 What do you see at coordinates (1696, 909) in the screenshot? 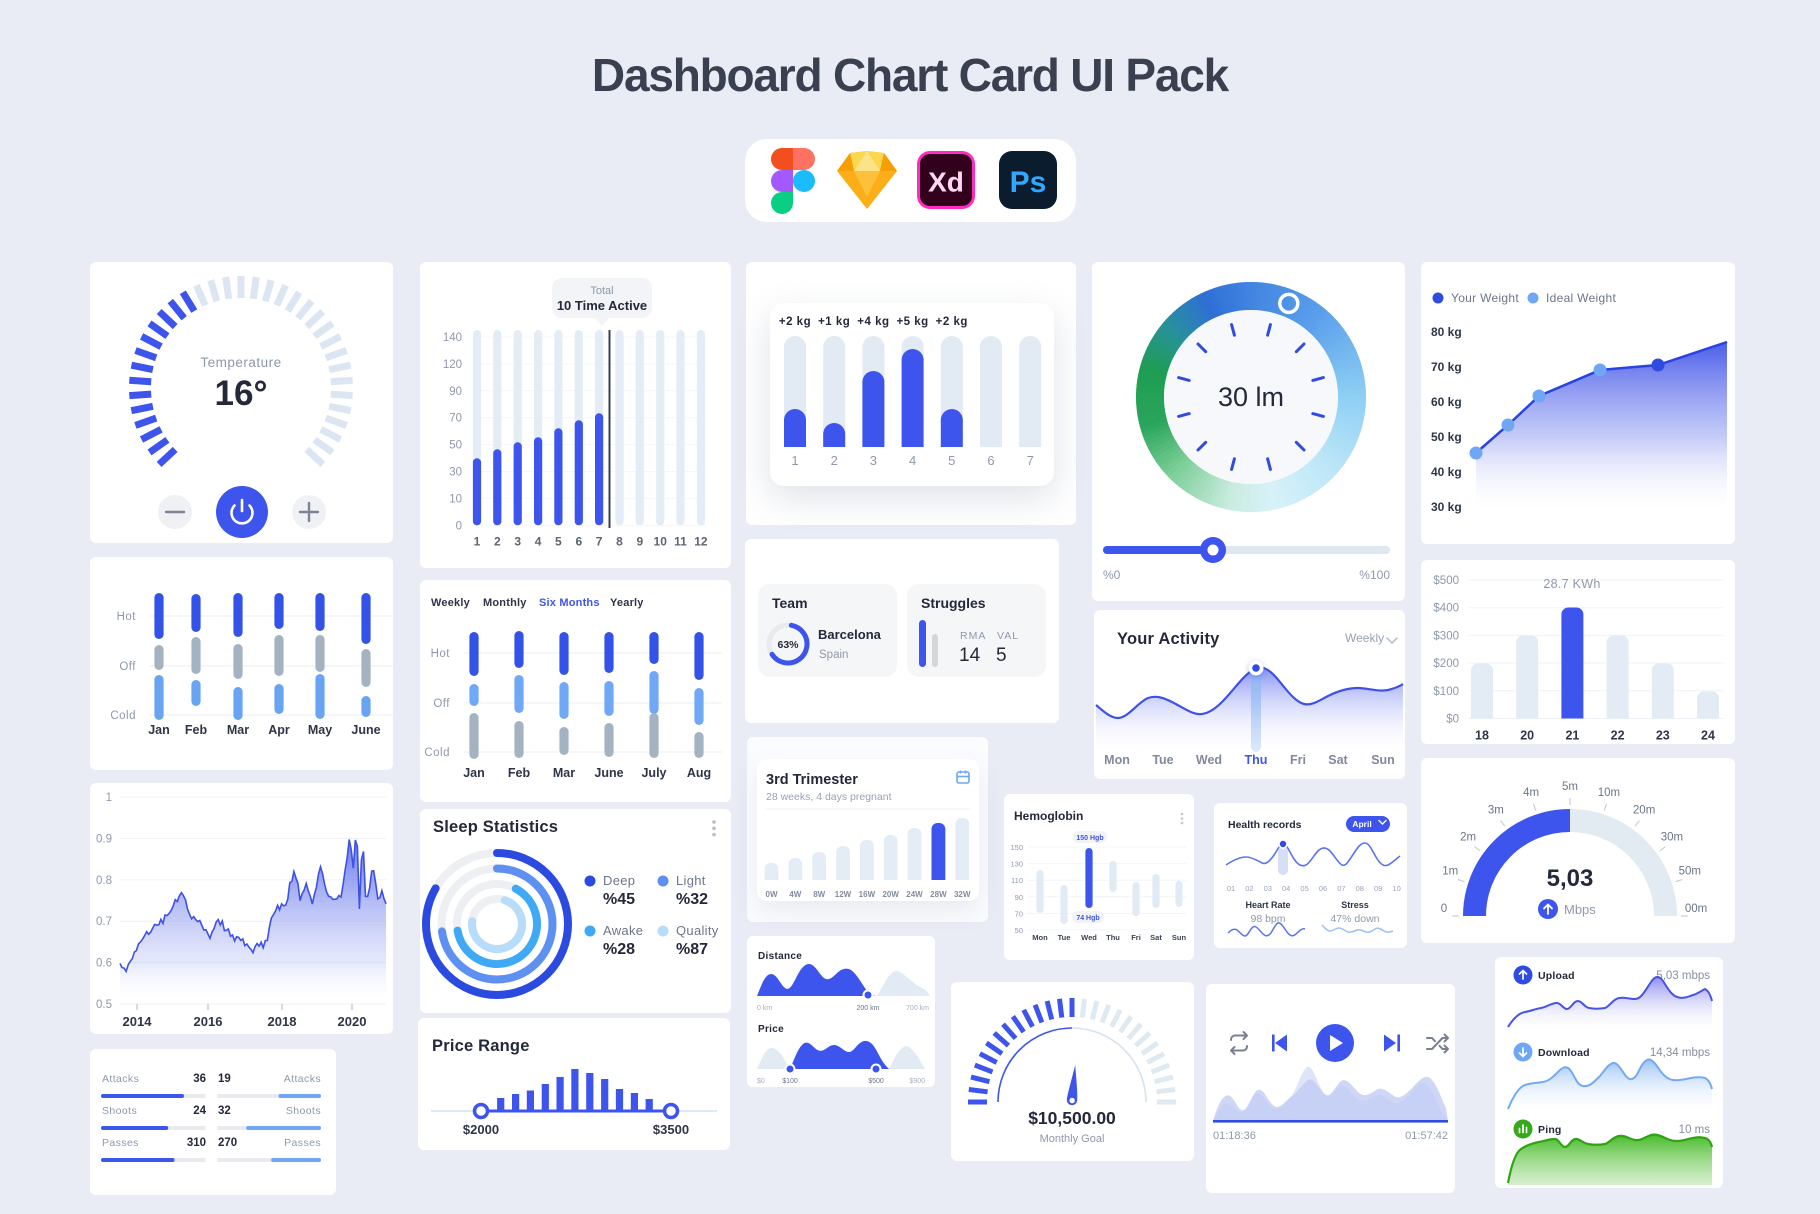
I see `svg-text: 00m` at bounding box center [1696, 909].